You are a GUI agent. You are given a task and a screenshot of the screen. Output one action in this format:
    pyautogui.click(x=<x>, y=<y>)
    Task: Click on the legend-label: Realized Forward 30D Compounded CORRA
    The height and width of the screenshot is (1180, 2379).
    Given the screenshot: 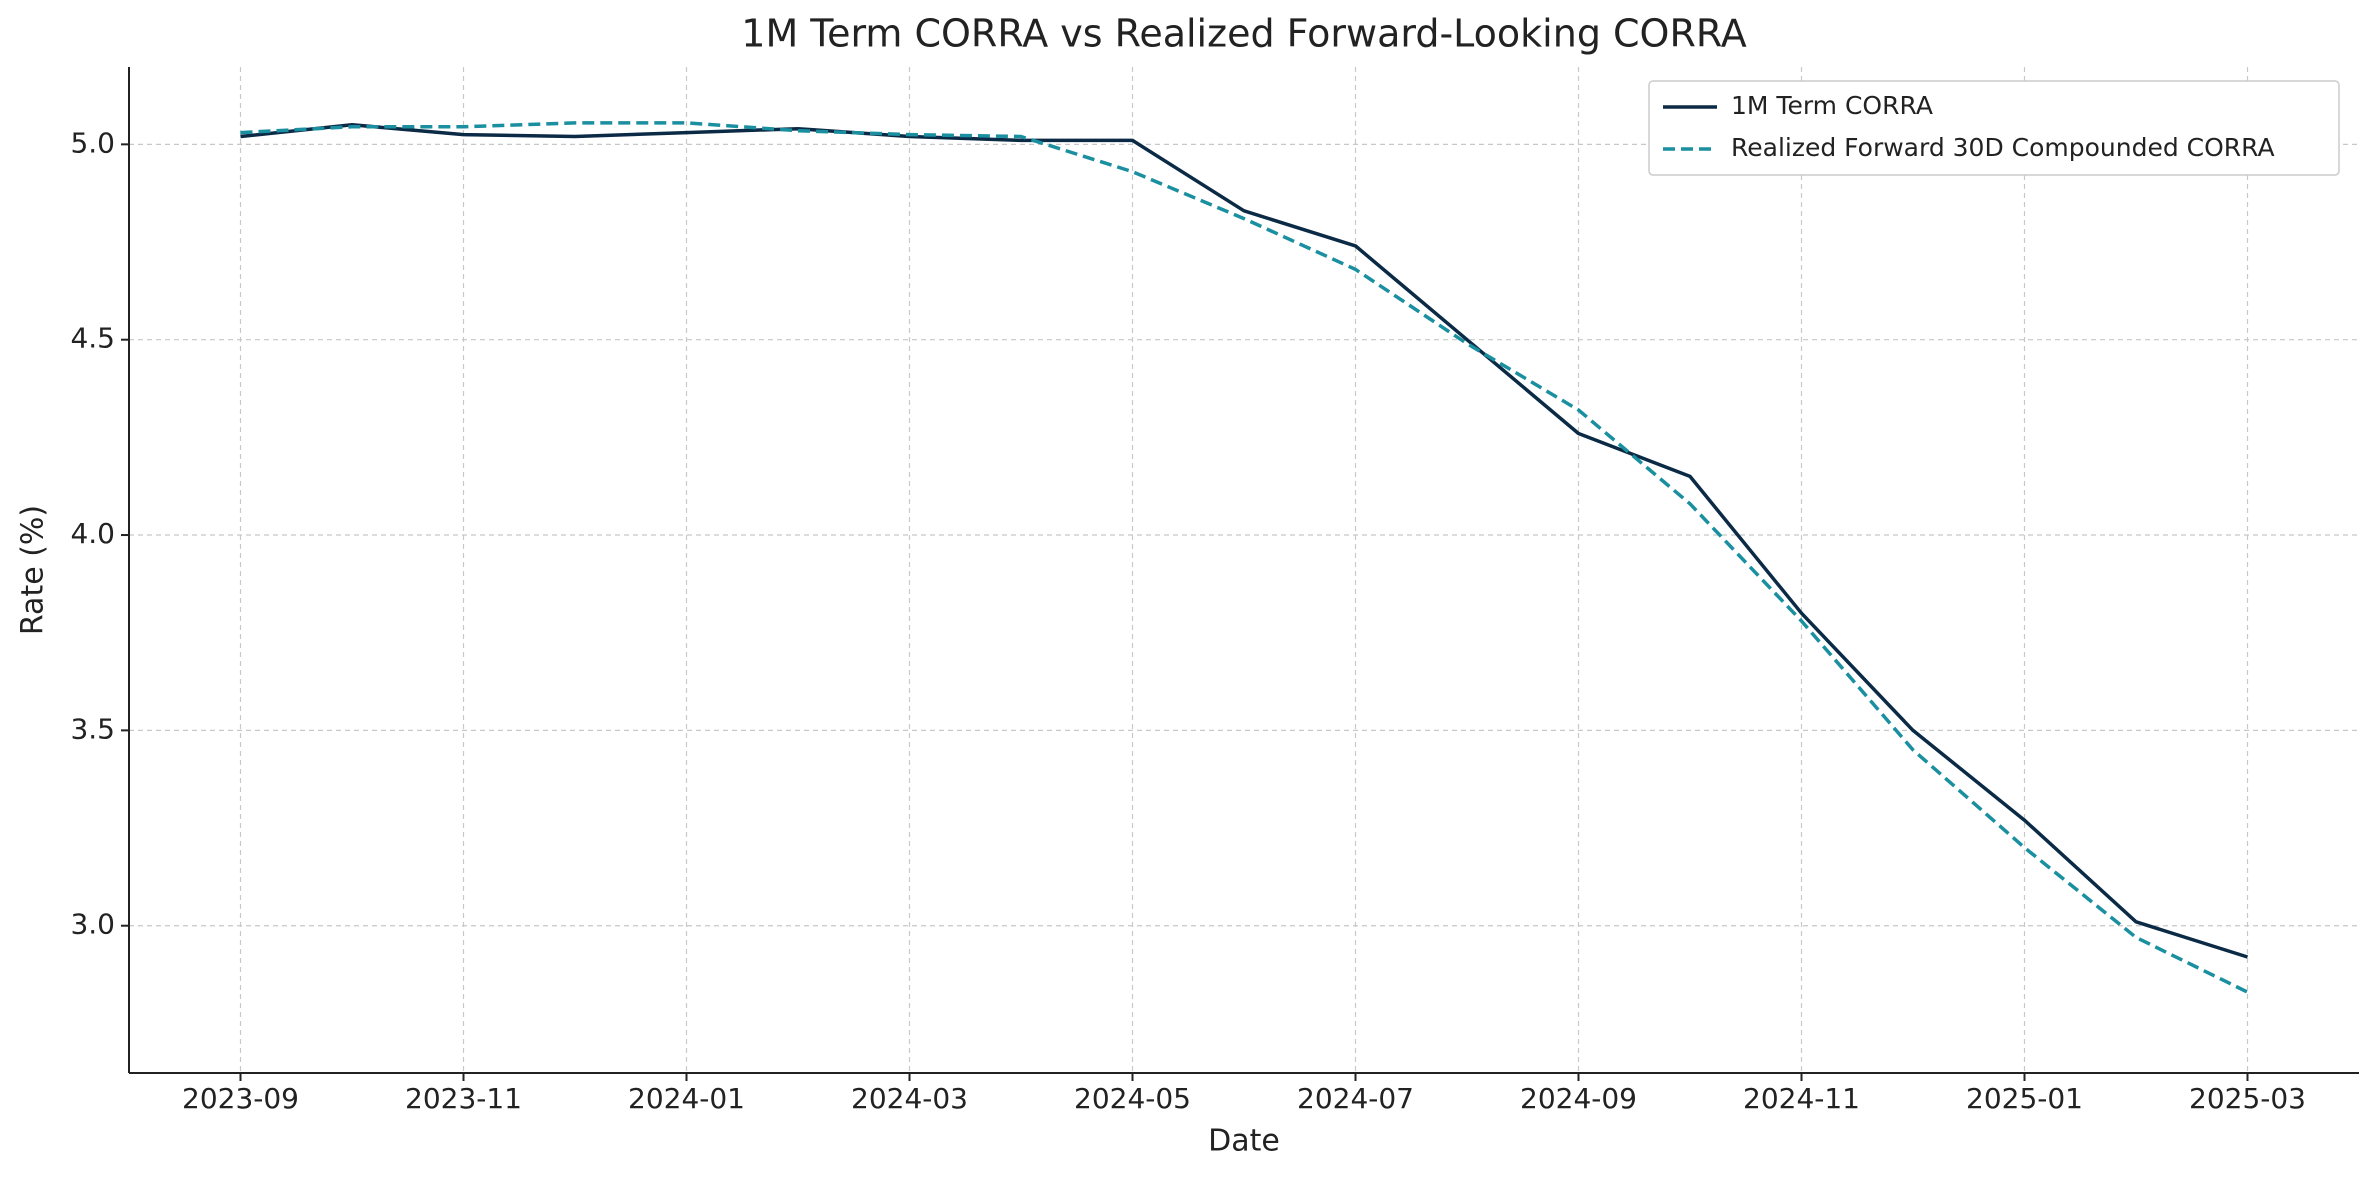 What is the action you would take?
    pyautogui.click(x=2003, y=147)
    